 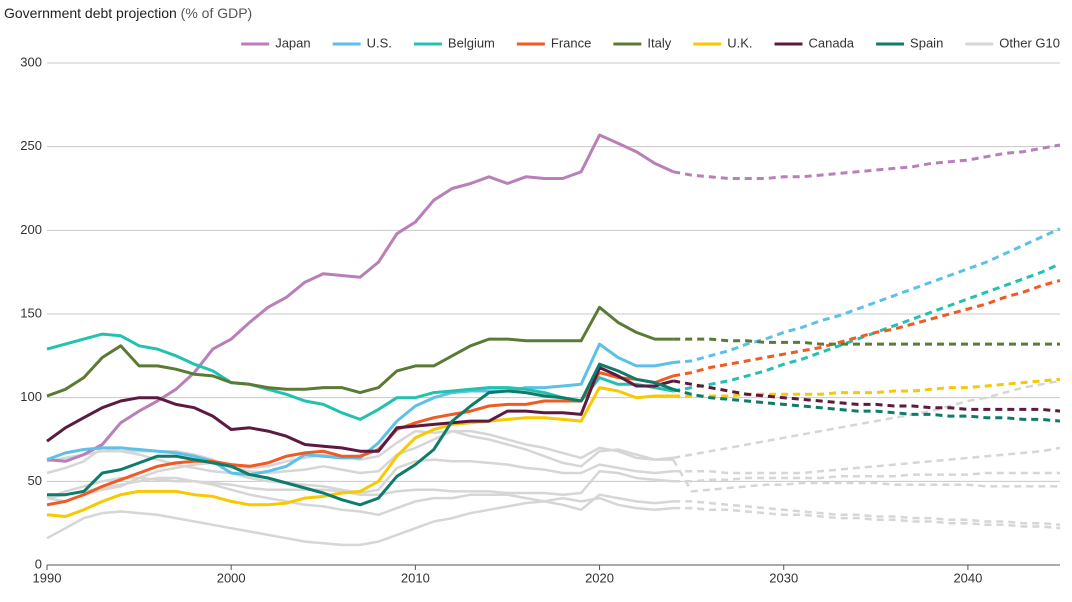 I want to click on legend-label: U.S., so click(x=379, y=42).